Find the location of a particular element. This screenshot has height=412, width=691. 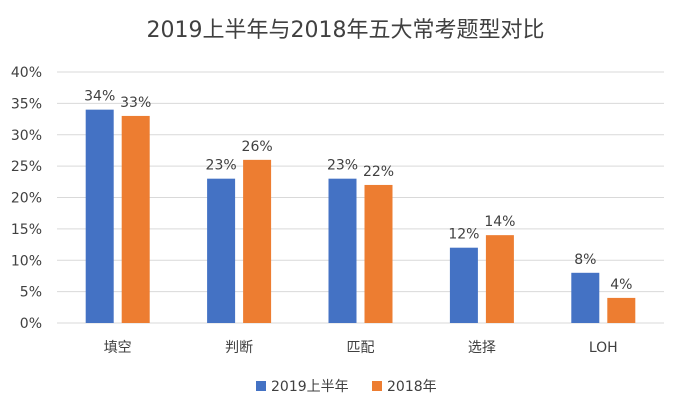

x-category-label: 判断 is located at coordinates (239, 348).